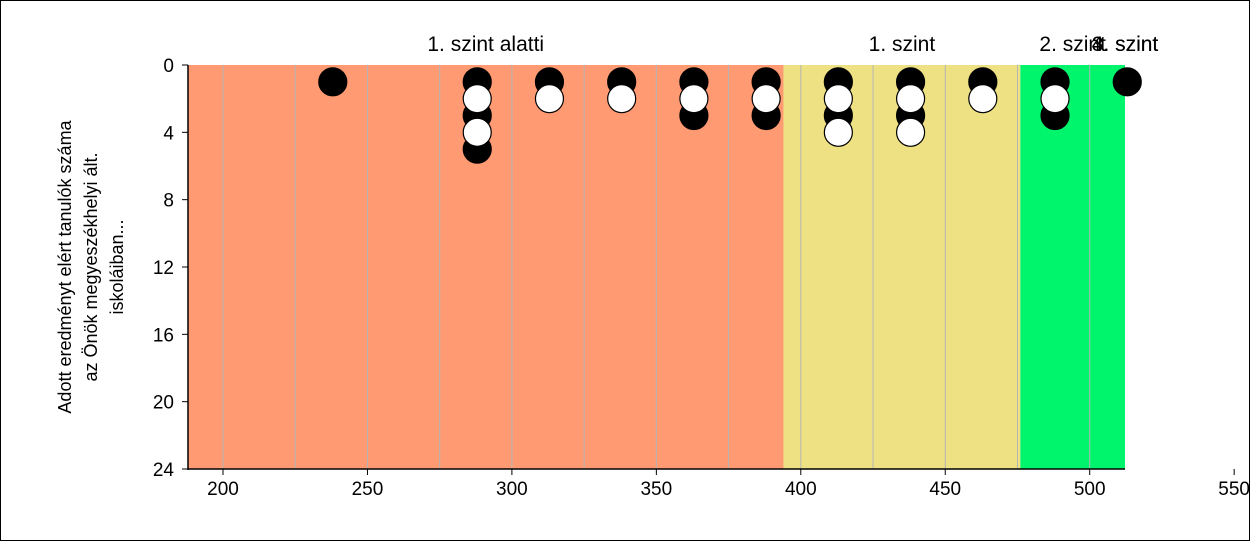  I want to click on level-band-label: 3. szint, so click(1125, 44).